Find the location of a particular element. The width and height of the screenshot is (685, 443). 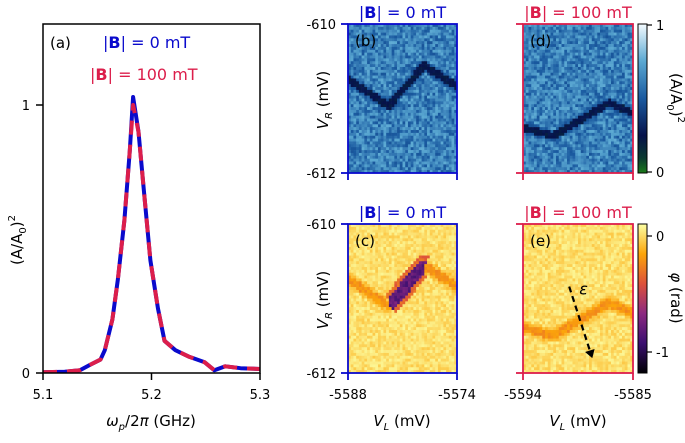

x-tick-label: 5.1 is located at coordinates (43, 395).